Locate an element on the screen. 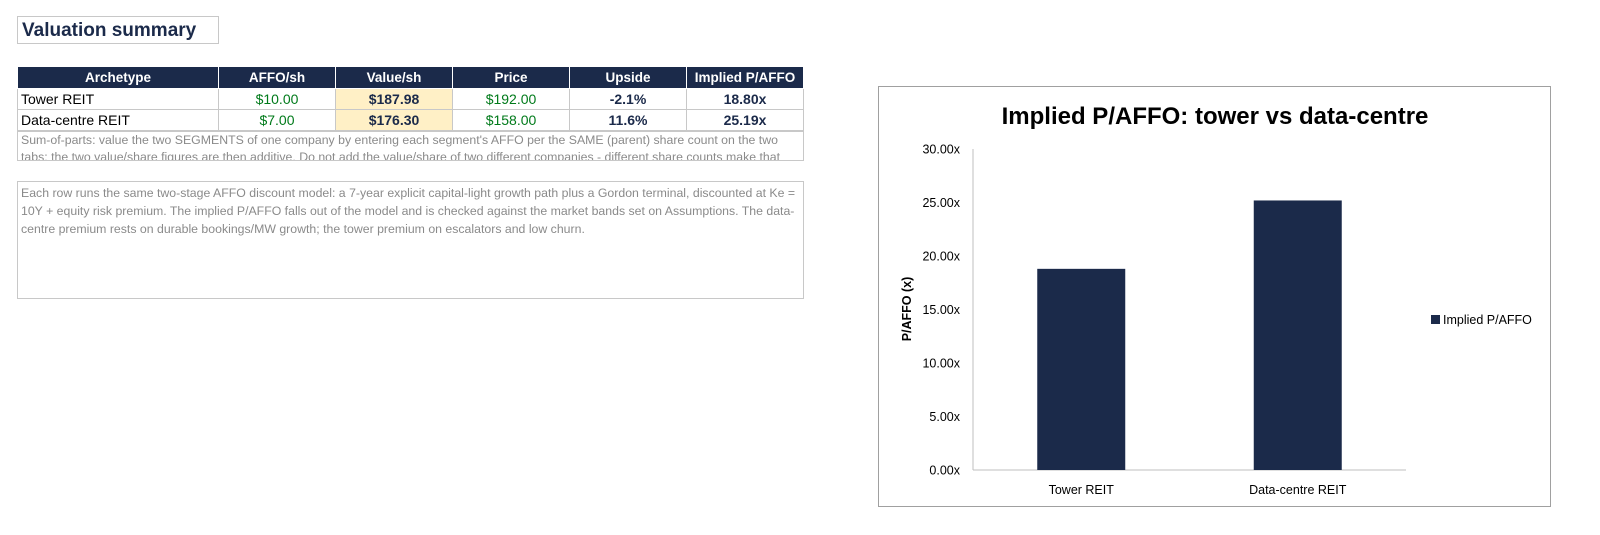 The image size is (1600, 535). cell-value-per-share: $187.98 is located at coordinates (394, 99).